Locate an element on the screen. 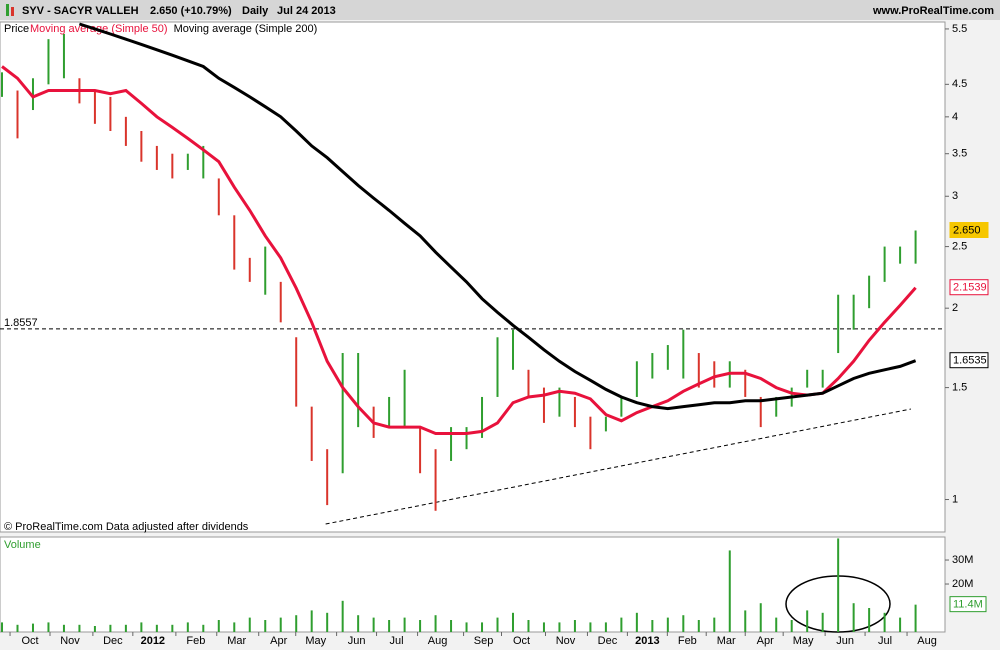 This screenshot has width=1000, height=655. y-tick-label: 3.5 is located at coordinates (959, 154).